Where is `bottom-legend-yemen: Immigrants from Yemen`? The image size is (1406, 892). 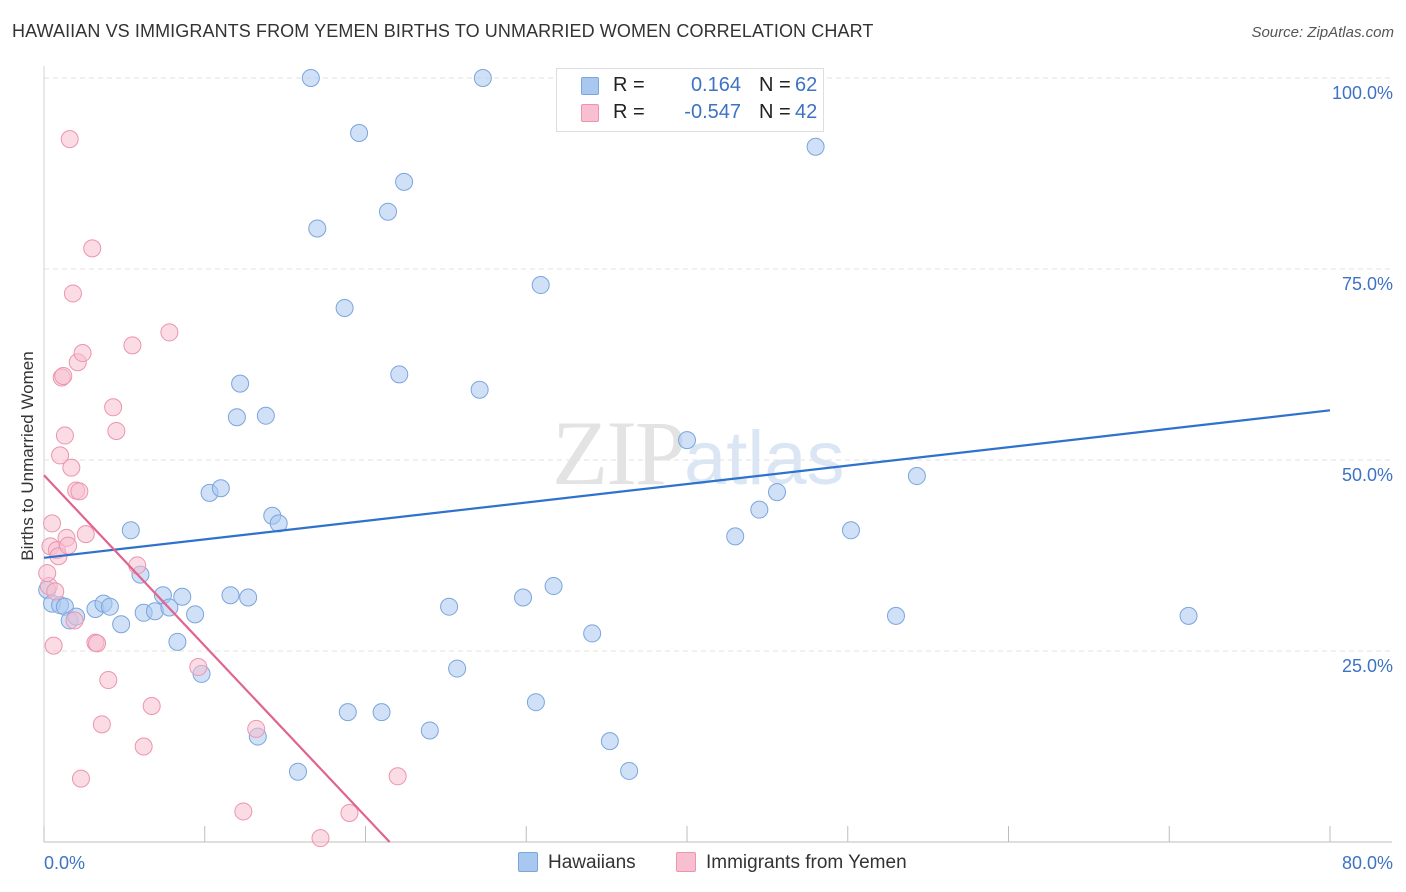 bottom-legend-yemen: Immigrants from Yemen is located at coordinates (791, 863).